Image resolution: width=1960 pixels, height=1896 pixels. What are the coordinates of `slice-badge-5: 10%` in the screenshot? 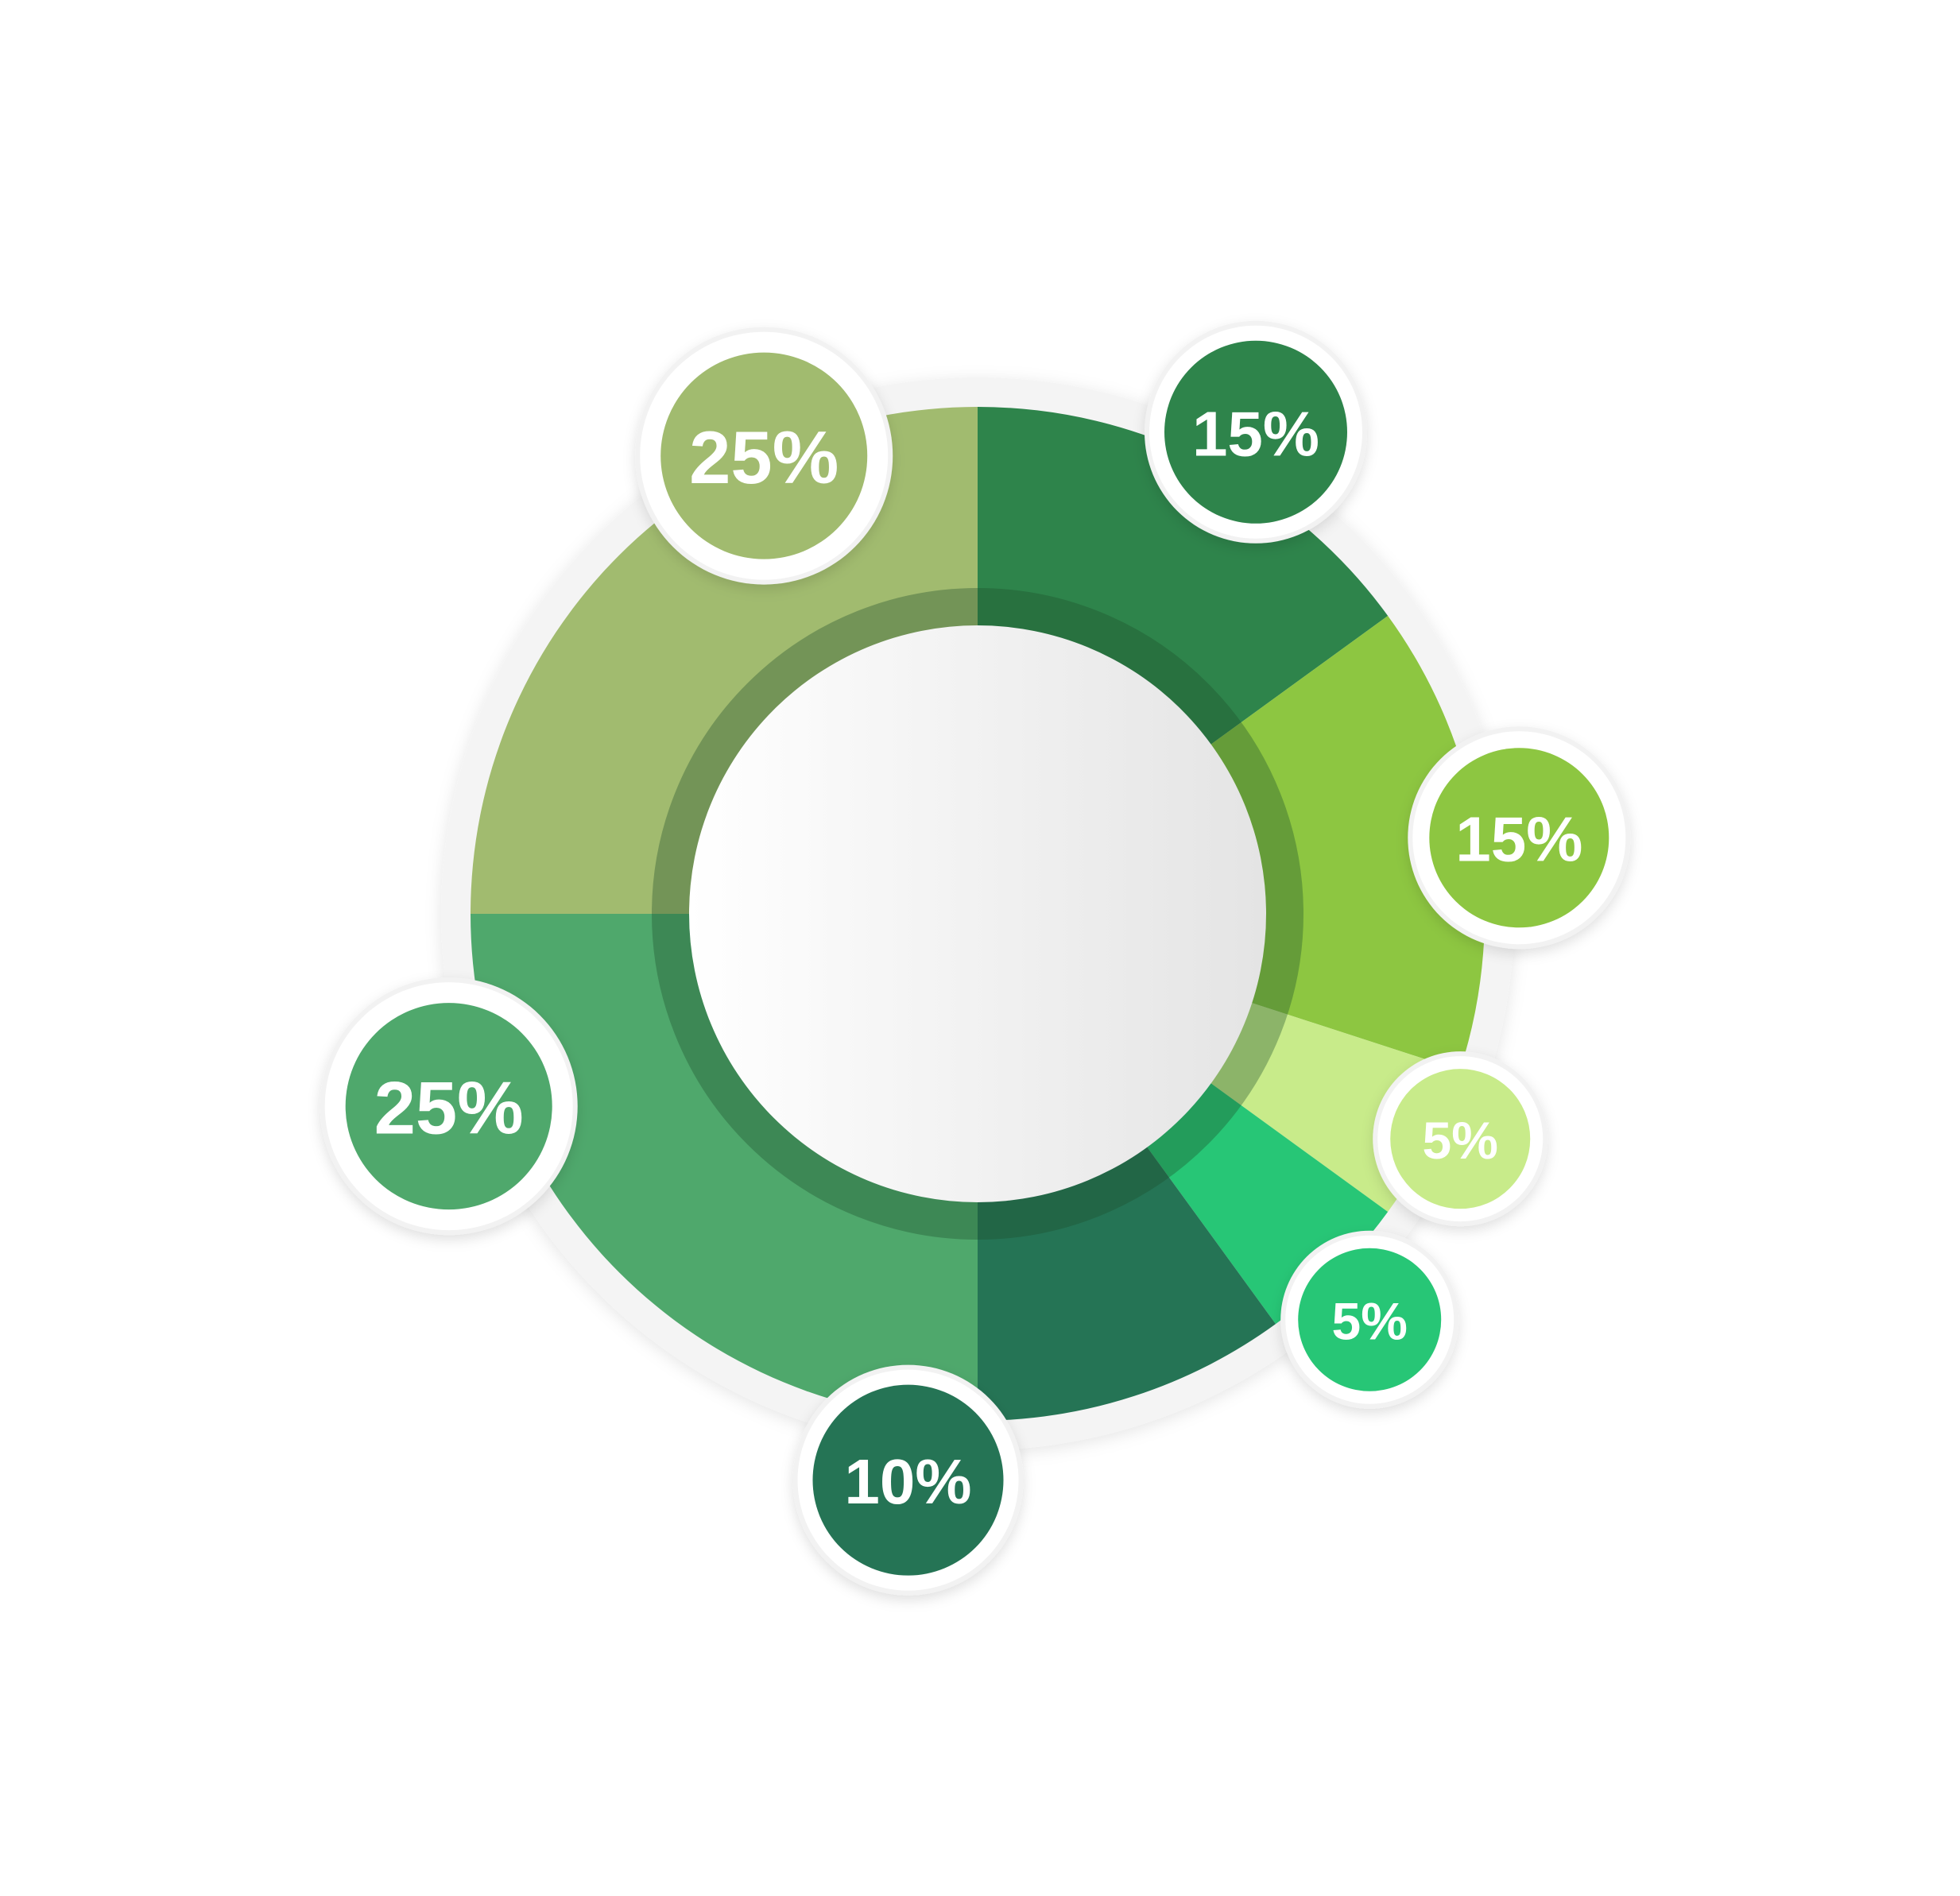 It's located at (908, 1480).